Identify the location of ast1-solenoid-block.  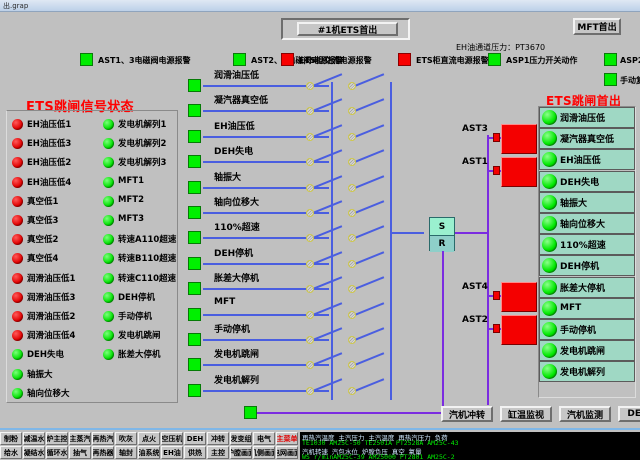
(519, 172).